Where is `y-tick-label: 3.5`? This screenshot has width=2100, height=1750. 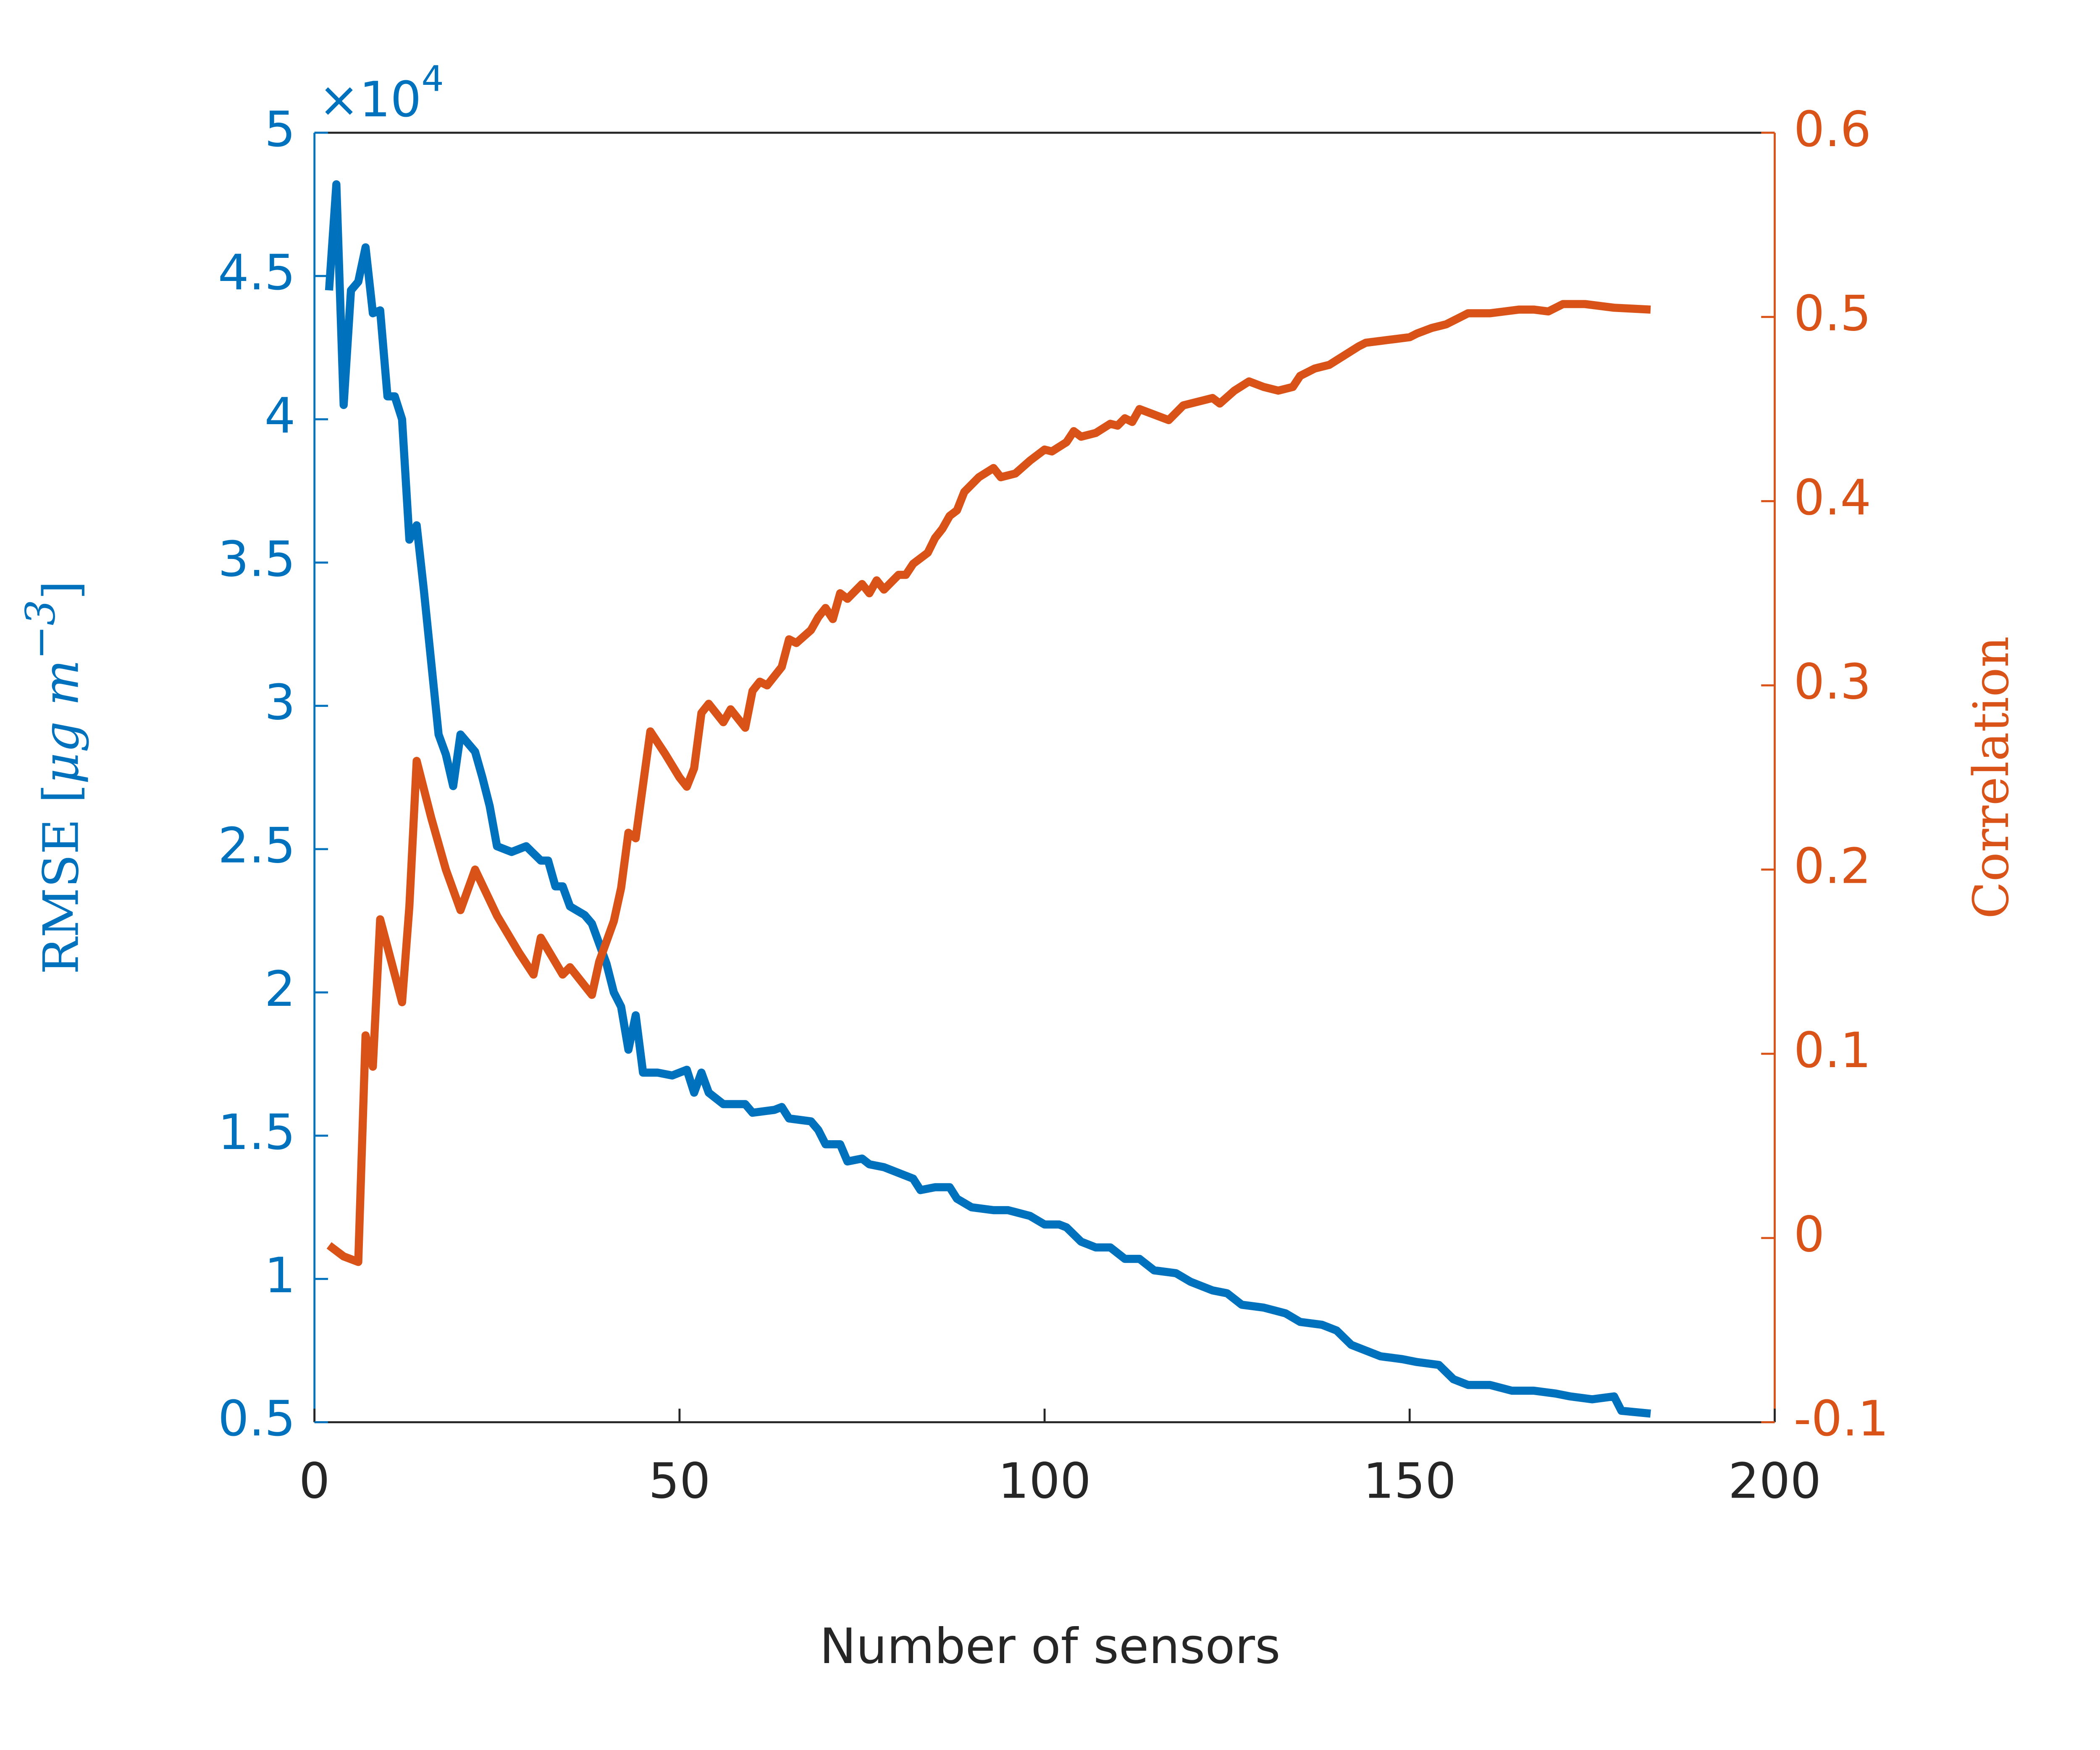
y-tick-label: 3.5 is located at coordinates (257, 559).